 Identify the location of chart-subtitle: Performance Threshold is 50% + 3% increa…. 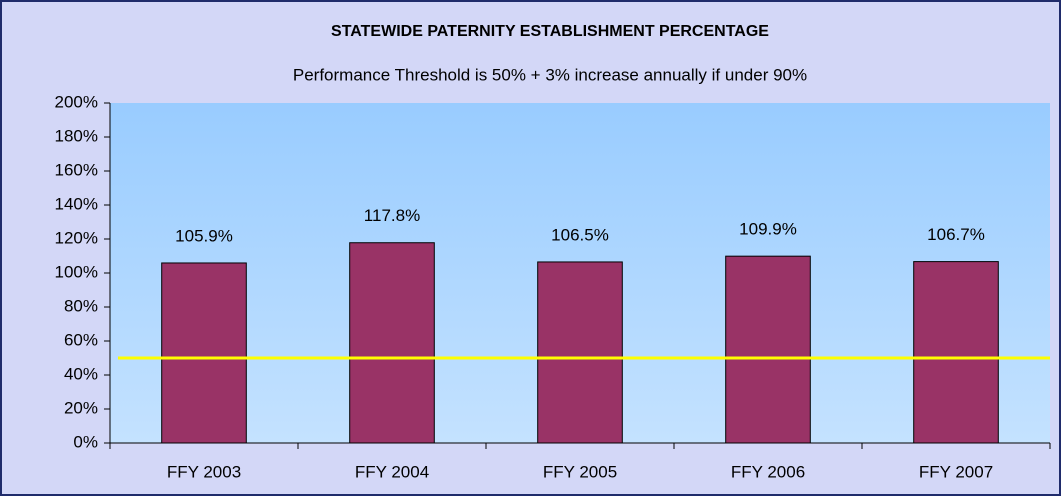
(550, 74).